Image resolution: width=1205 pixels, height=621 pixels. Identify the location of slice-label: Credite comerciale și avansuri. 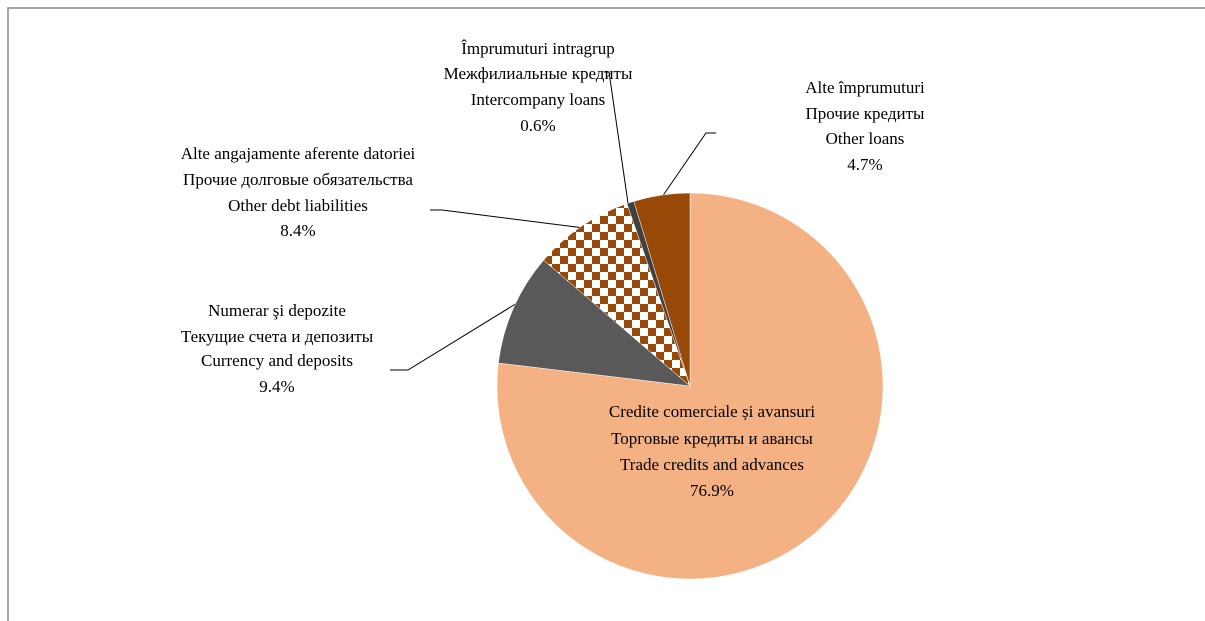
(712, 411).